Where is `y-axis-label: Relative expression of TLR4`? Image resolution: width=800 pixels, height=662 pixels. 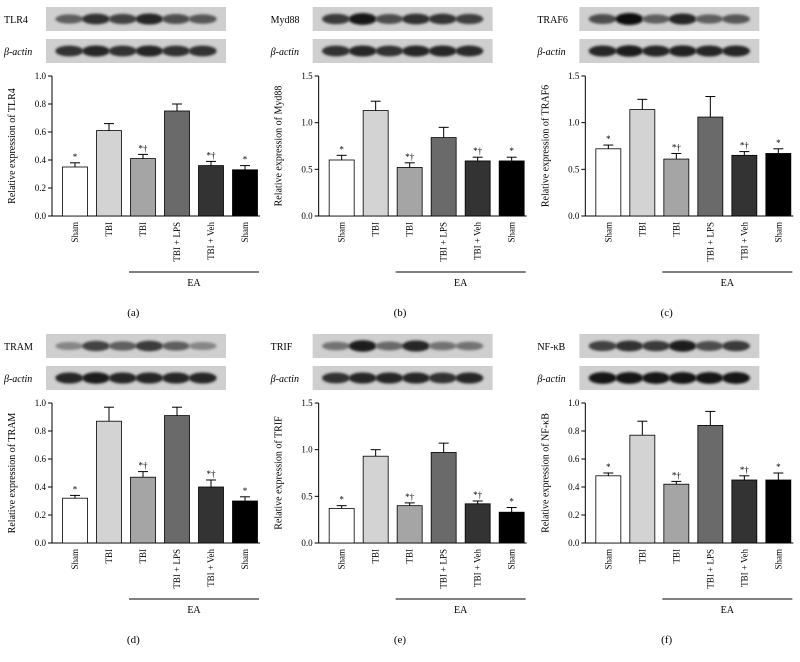 y-axis-label: Relative expression of TLR4 is located at coordinates (12, 146).